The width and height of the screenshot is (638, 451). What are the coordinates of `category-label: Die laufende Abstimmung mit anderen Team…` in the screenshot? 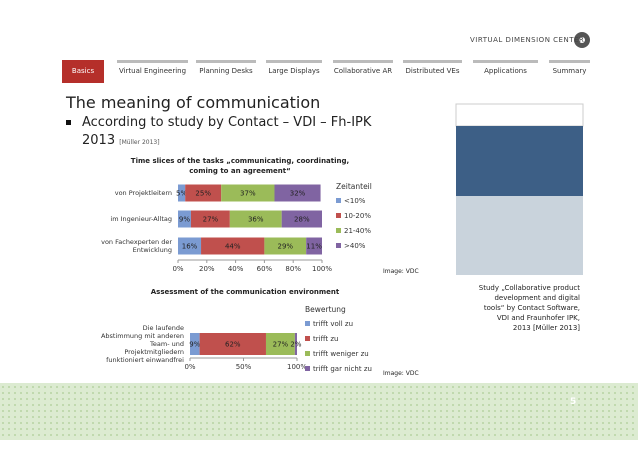 It's located at (142, 344).